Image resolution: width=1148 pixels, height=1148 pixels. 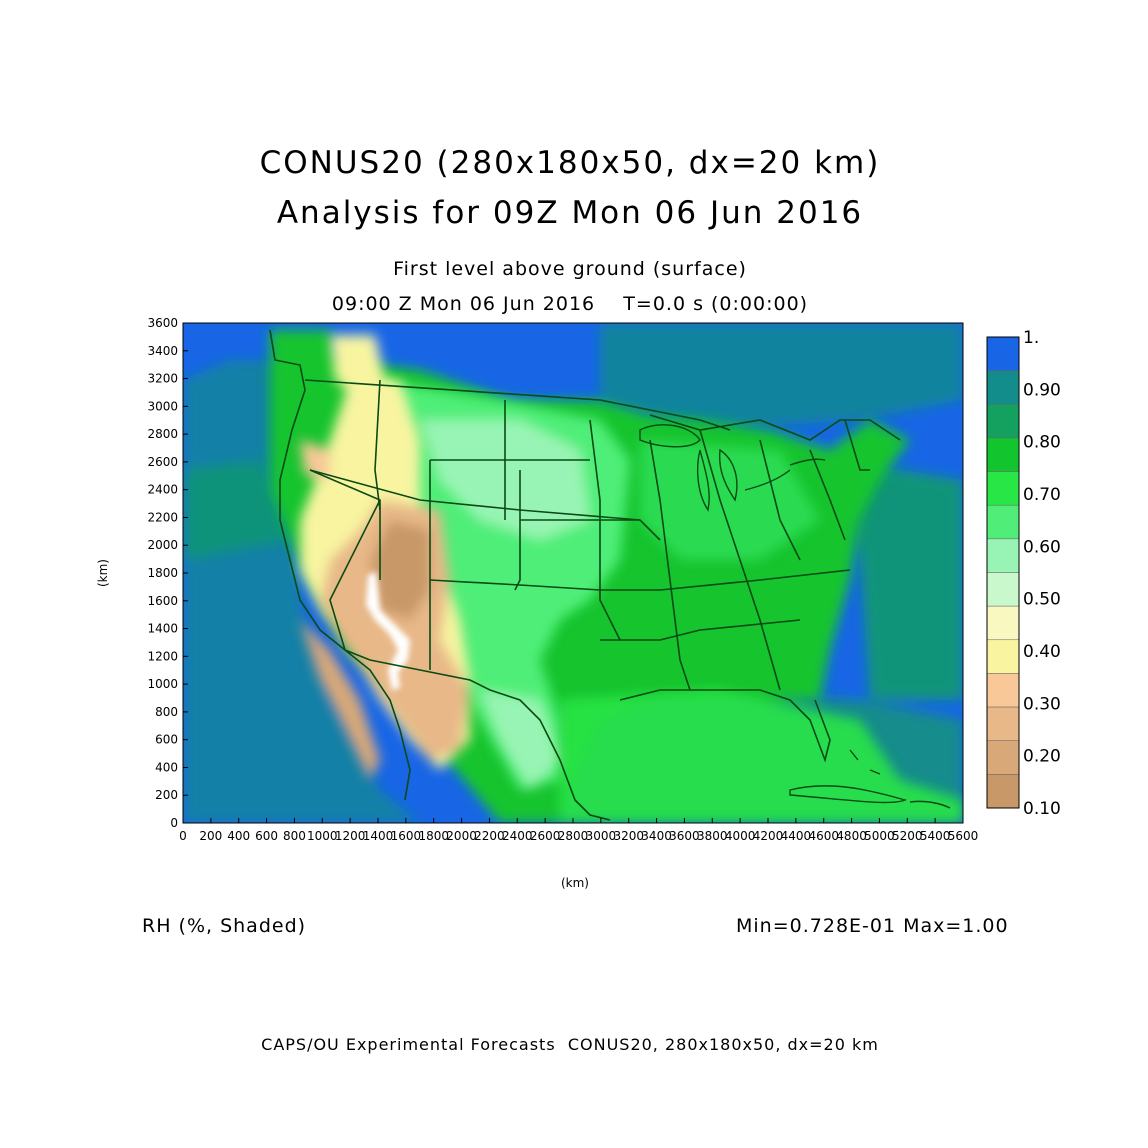 I want to click on title-line-1: CONUS20 (280x180x50, dx=20 km), so click(x=570, y=163).